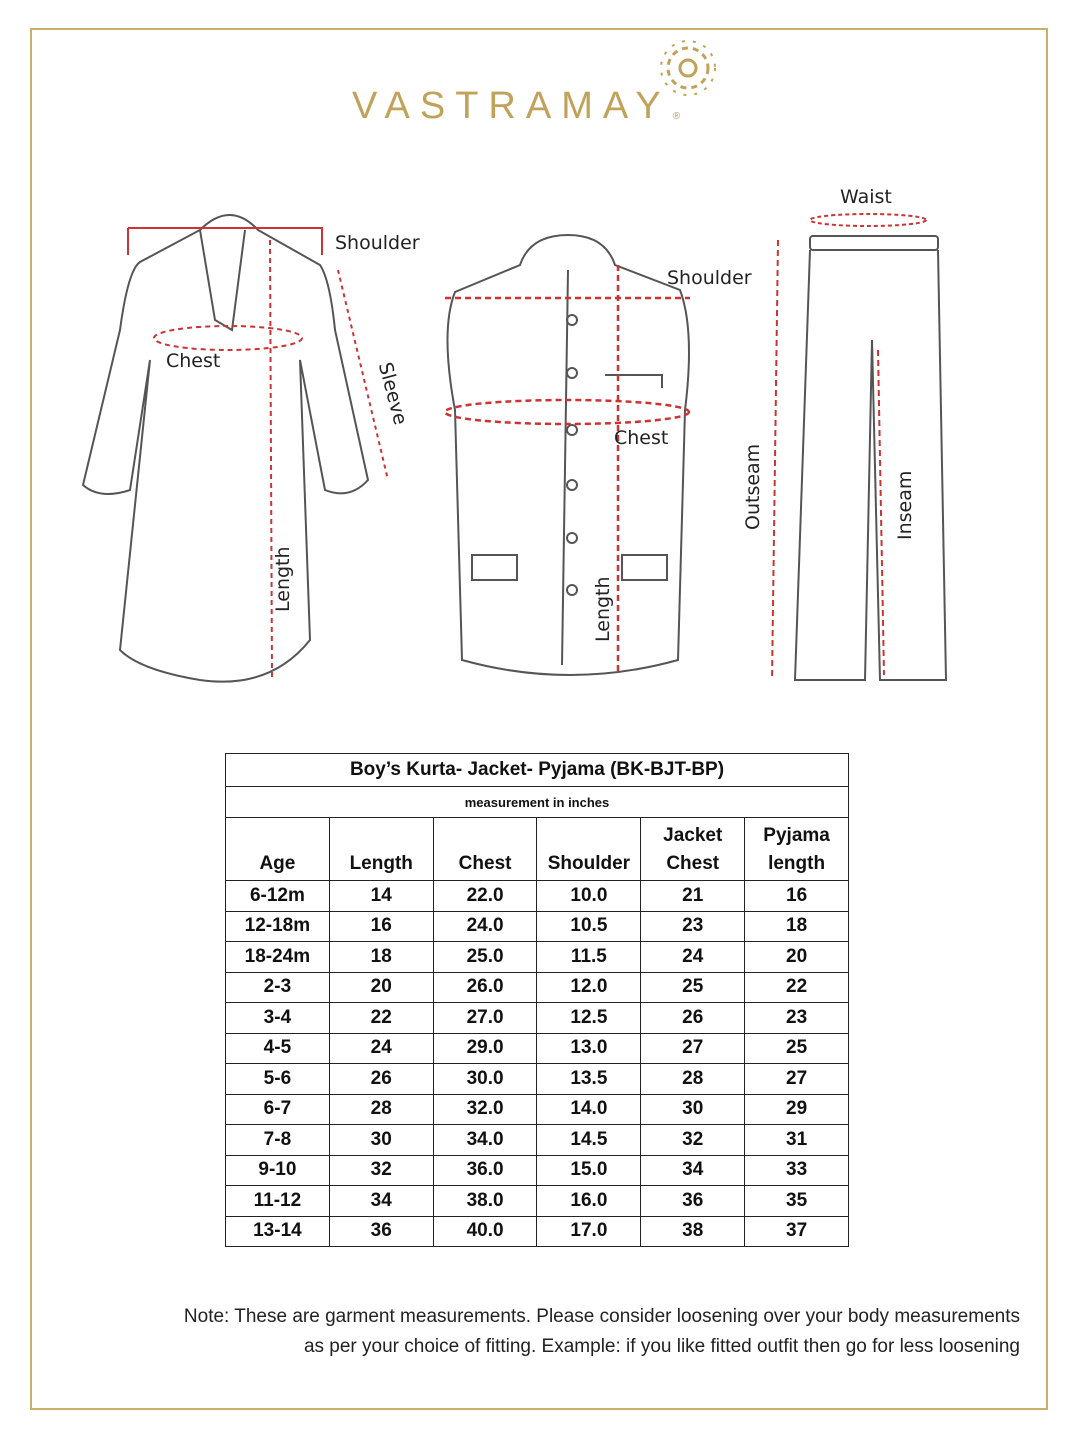 The image size is (1080, 1440). I want to click on table-cell: 26.0, so click(485, 987).